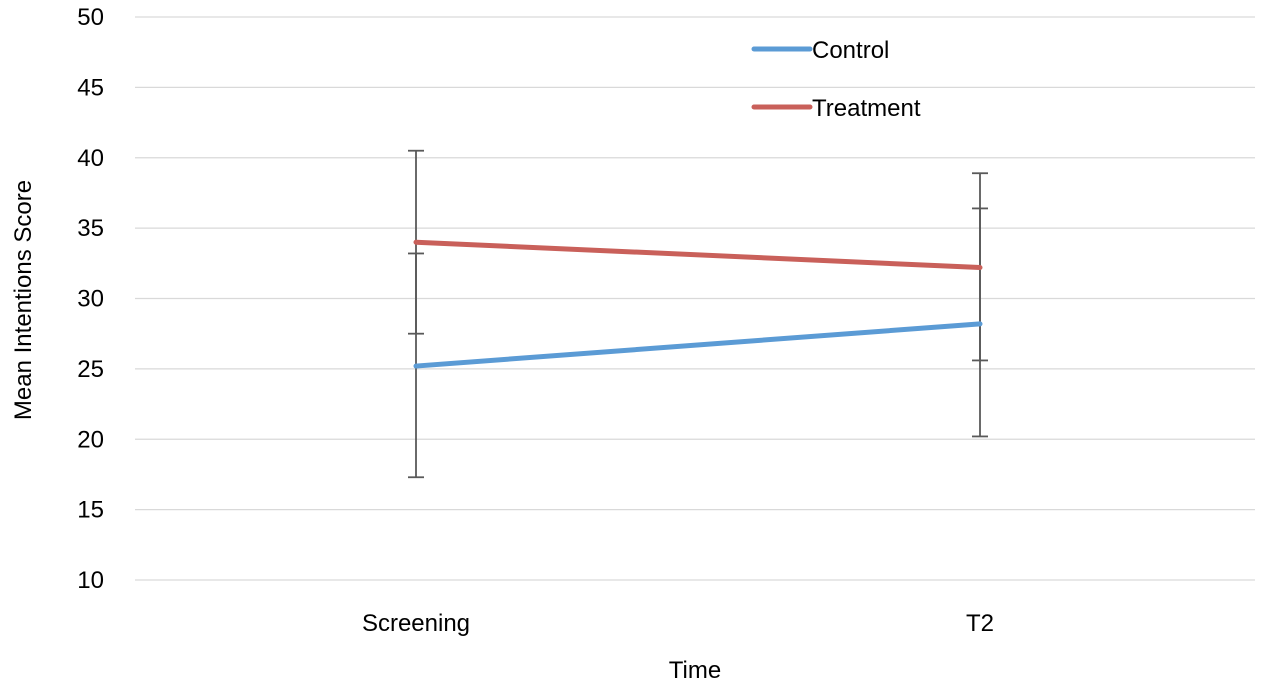 The width and height of the screenshot is (1263, 691). I want to click on y-axis-ticks: 10 15 20 25 30 35 40 45 50, so click(90, 299).